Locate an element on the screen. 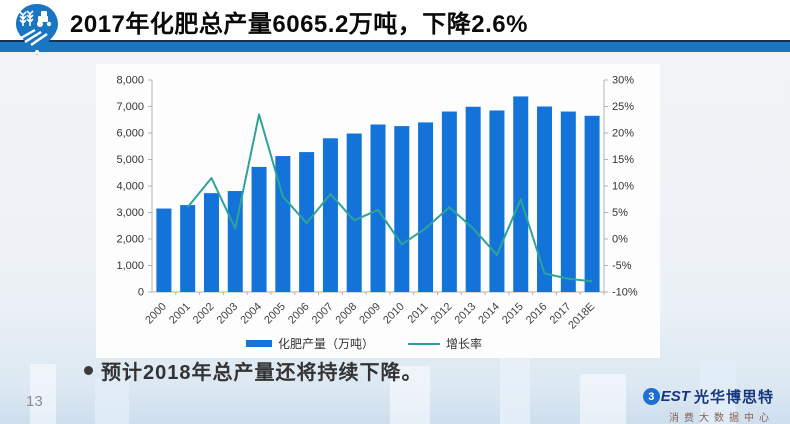  bar-2007 is located at coordinates (330, 215).